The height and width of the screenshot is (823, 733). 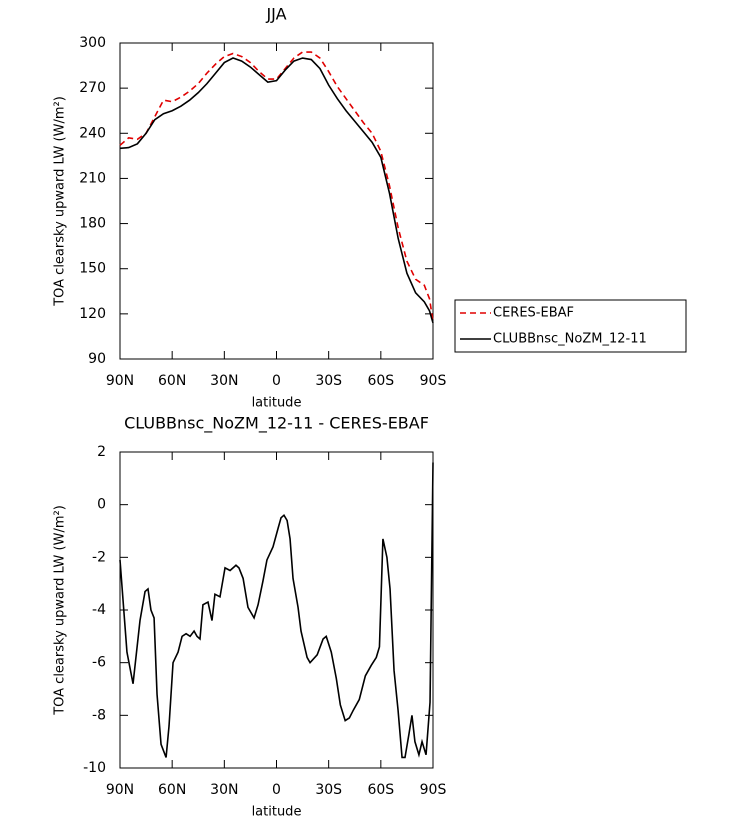 I want to click on y-tick-label: -4, so click(x=99, y=610).